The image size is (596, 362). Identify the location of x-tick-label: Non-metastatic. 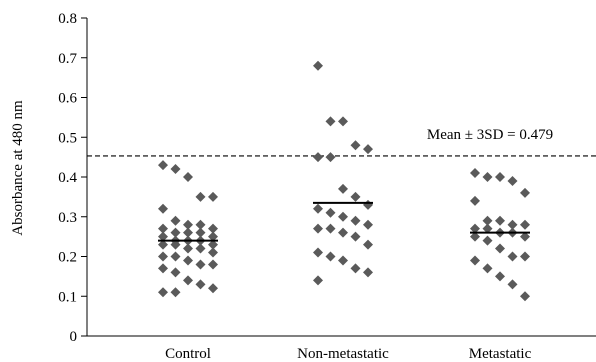
(343, 354).